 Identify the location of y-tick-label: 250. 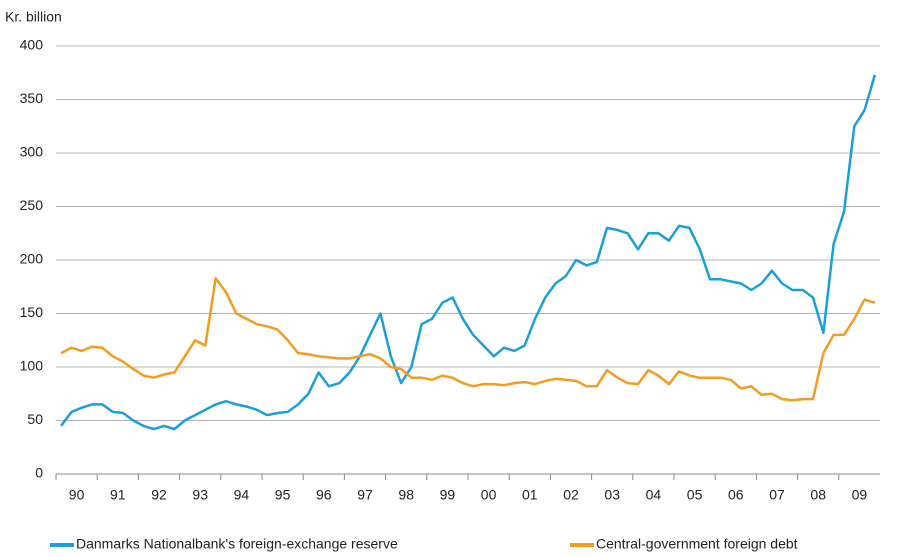
(32, 205).